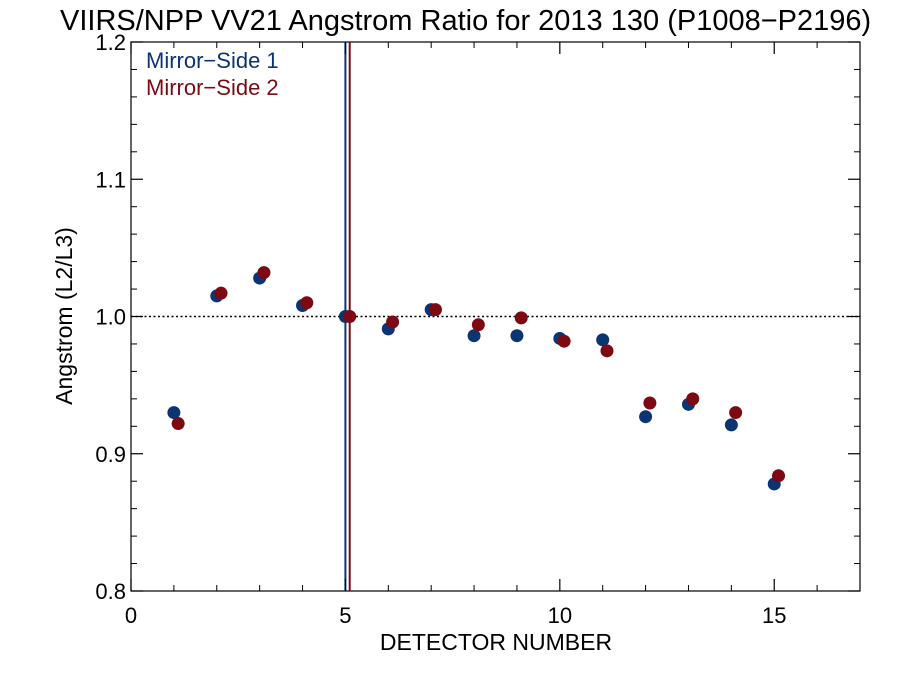  Describe the element at coordinates (110, 591) in the screenshot. I see `y-tick-label: 0.8` at that location.